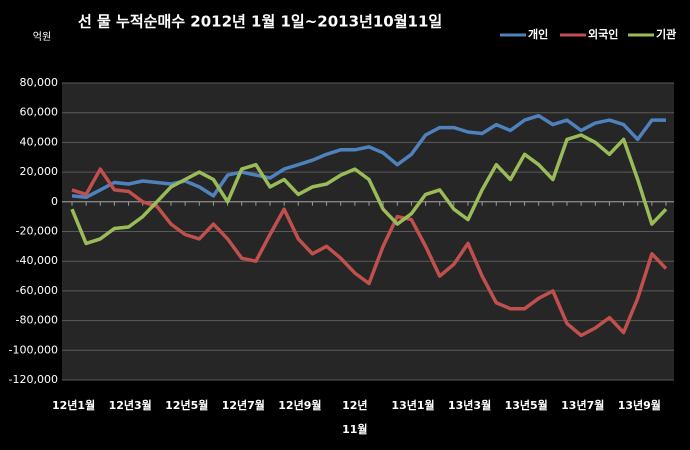 This screenshot has width=690, height=450. Describe the element at coordinates (130, 405) in the screenshot. I see `x-tick-label: 12년3월` at that location.